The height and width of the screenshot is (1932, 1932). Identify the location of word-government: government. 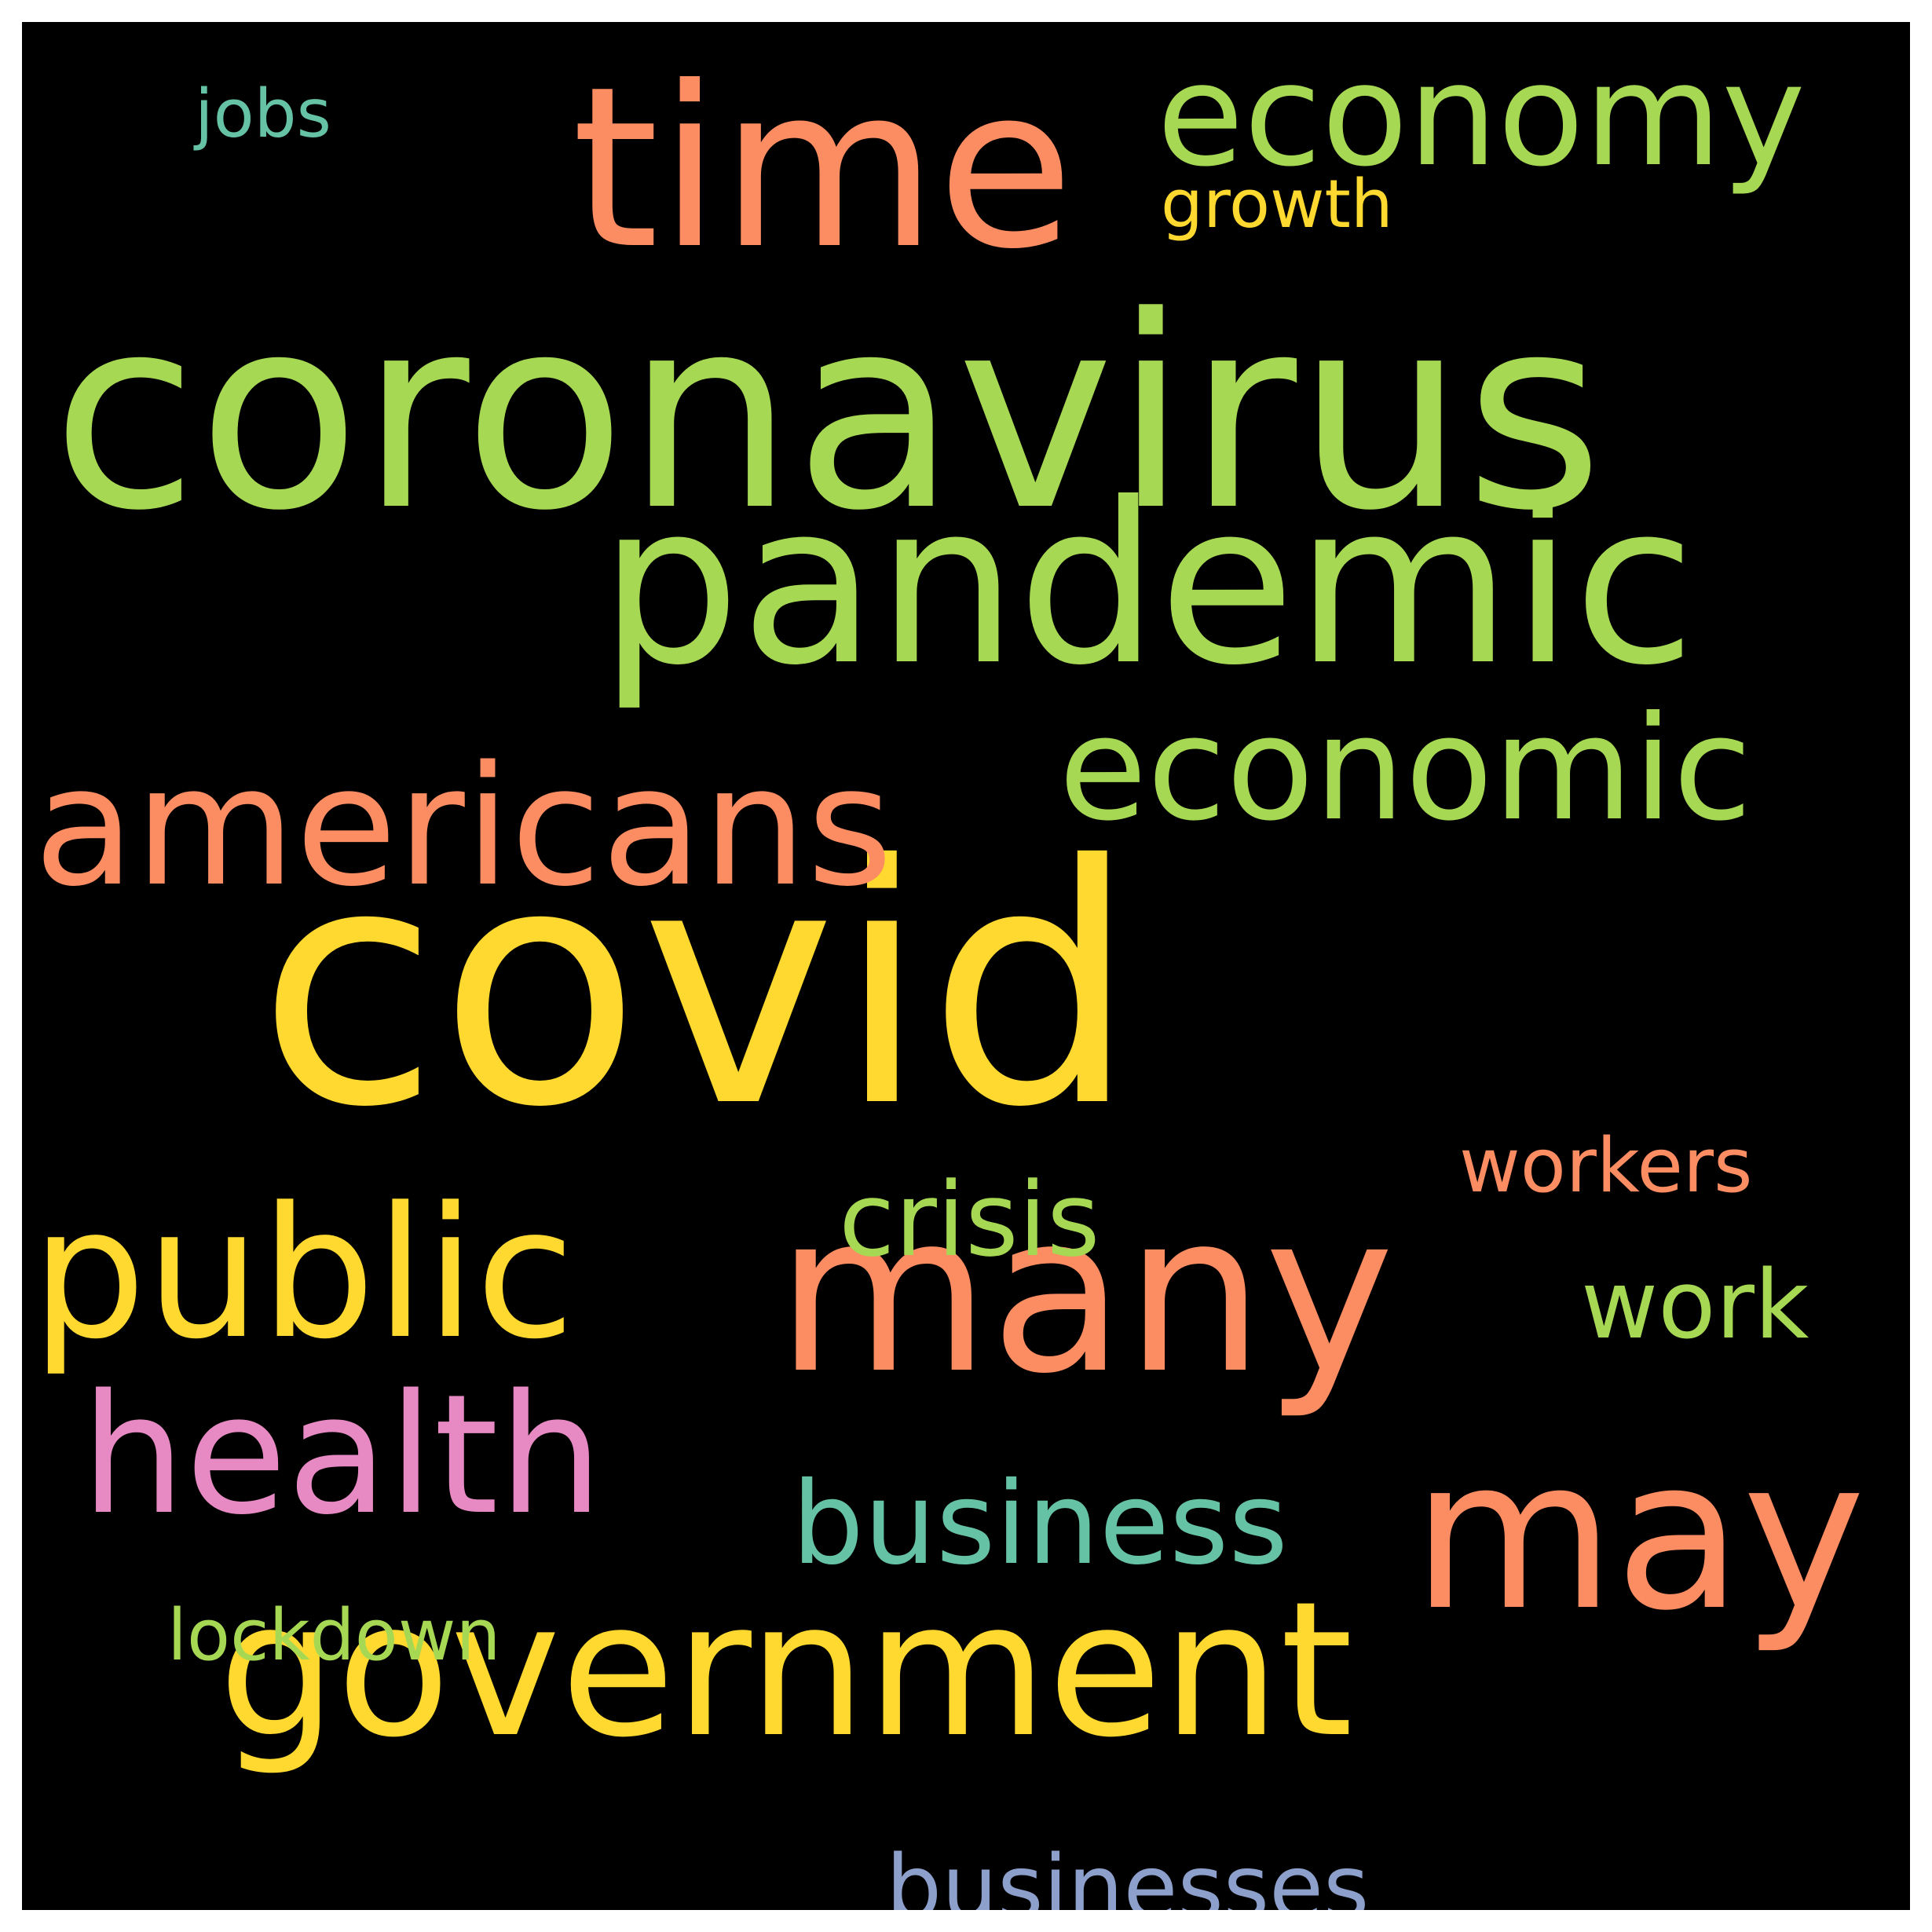
(785, 1670).